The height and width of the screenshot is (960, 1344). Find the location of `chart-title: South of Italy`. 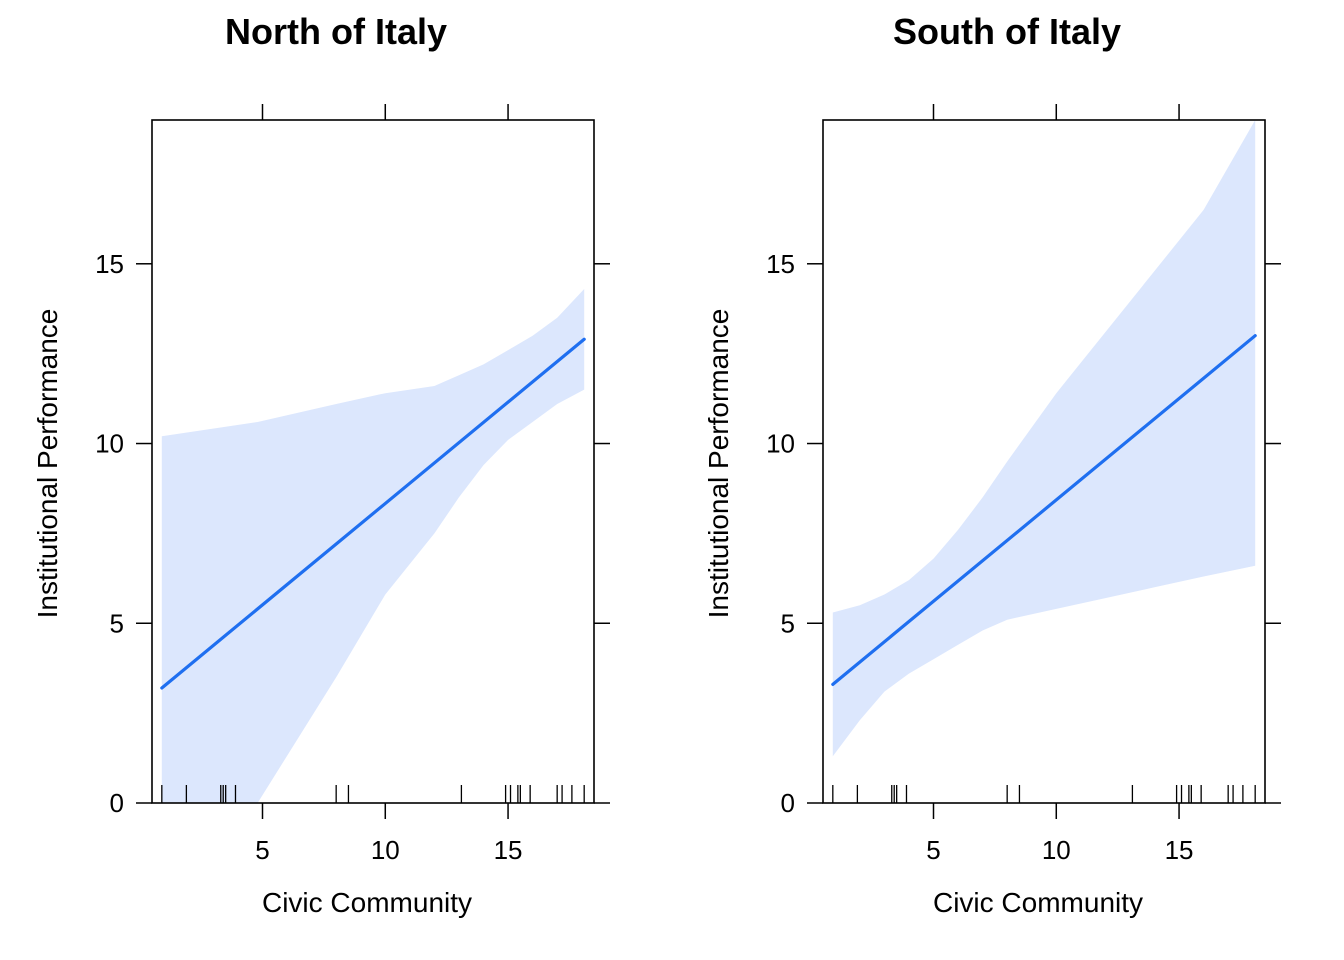

chart-title: South of Italy is located at coordinates (1007, 31).